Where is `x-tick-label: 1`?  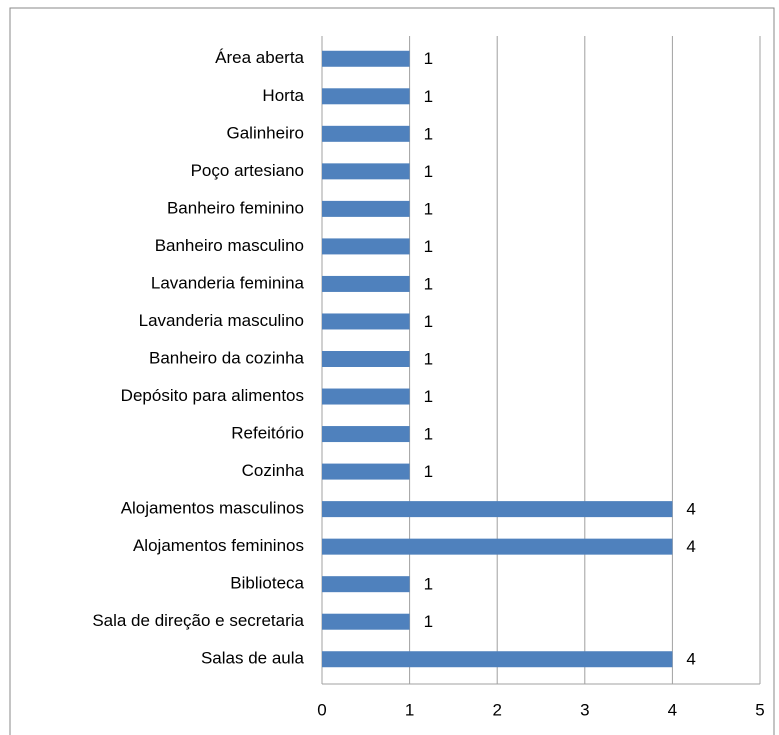
x-tick-label: 1 is located at coordinates (409, 709).